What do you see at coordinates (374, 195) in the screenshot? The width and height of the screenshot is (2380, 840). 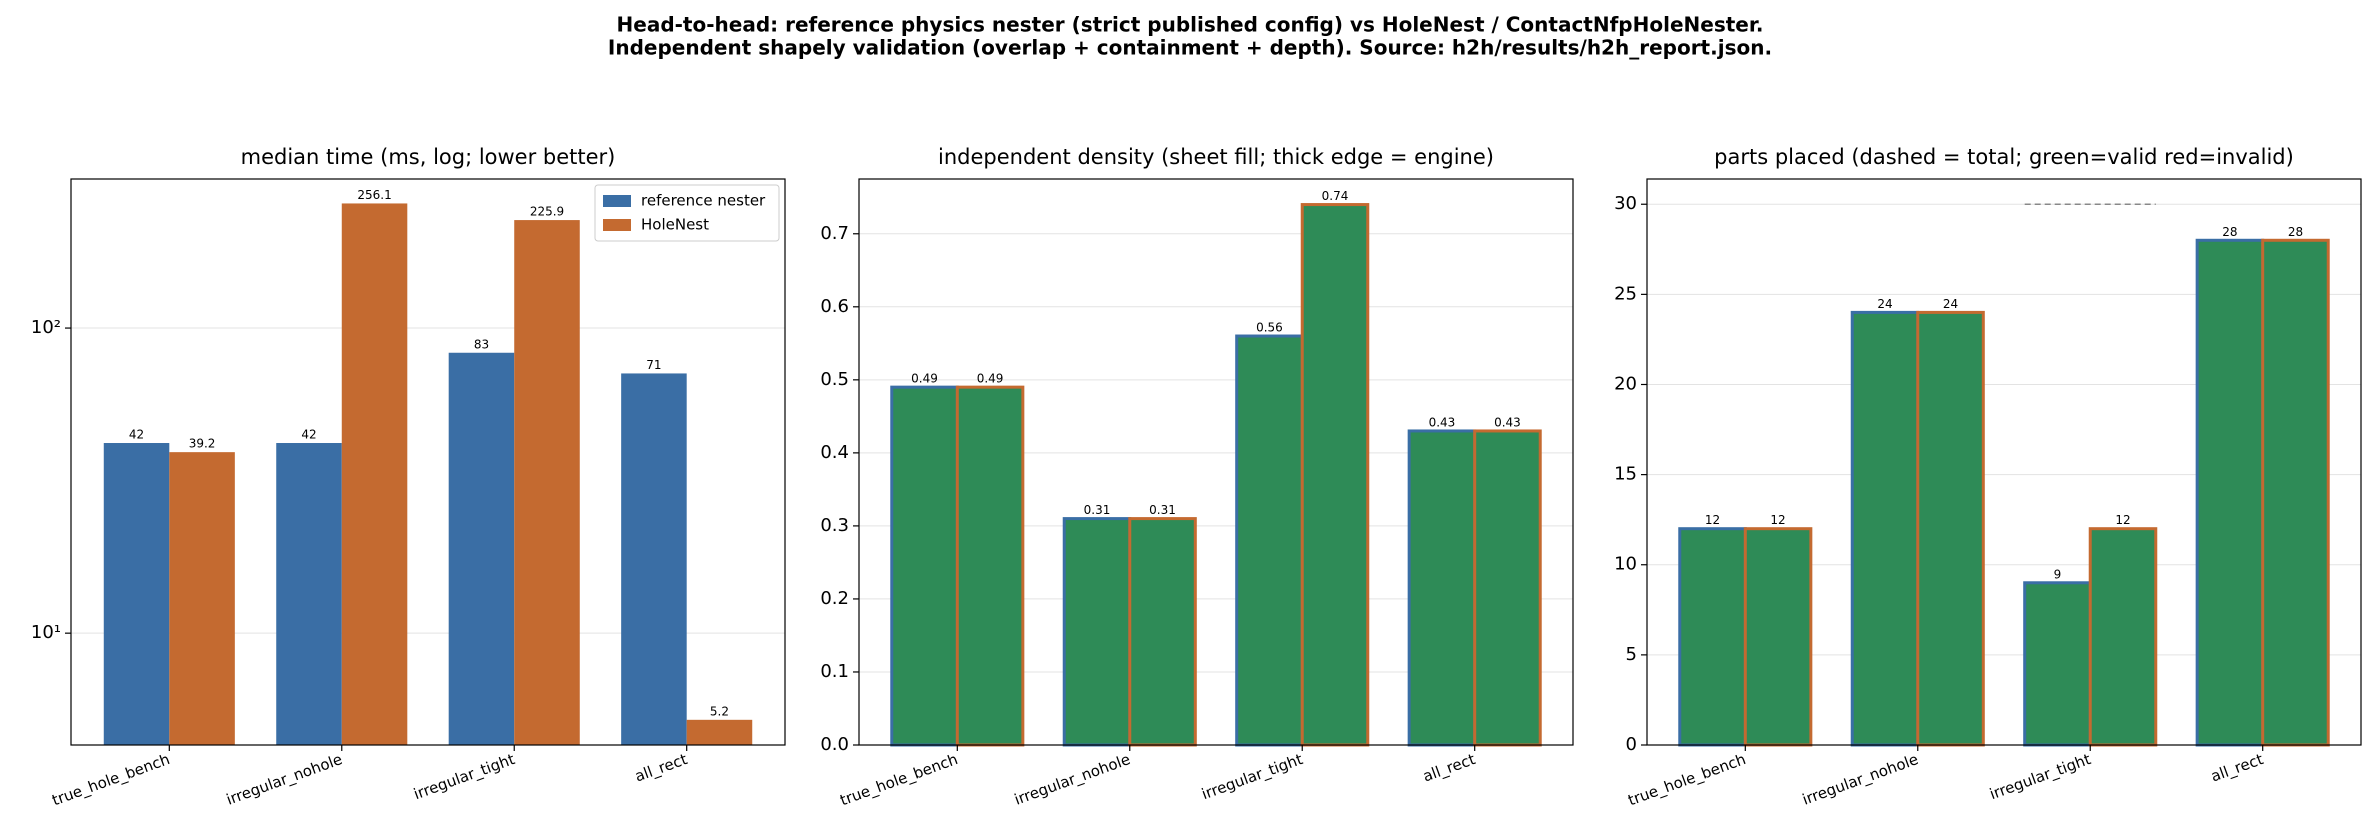 I see `value-label: 256.1` at bounding box center [374, 195].